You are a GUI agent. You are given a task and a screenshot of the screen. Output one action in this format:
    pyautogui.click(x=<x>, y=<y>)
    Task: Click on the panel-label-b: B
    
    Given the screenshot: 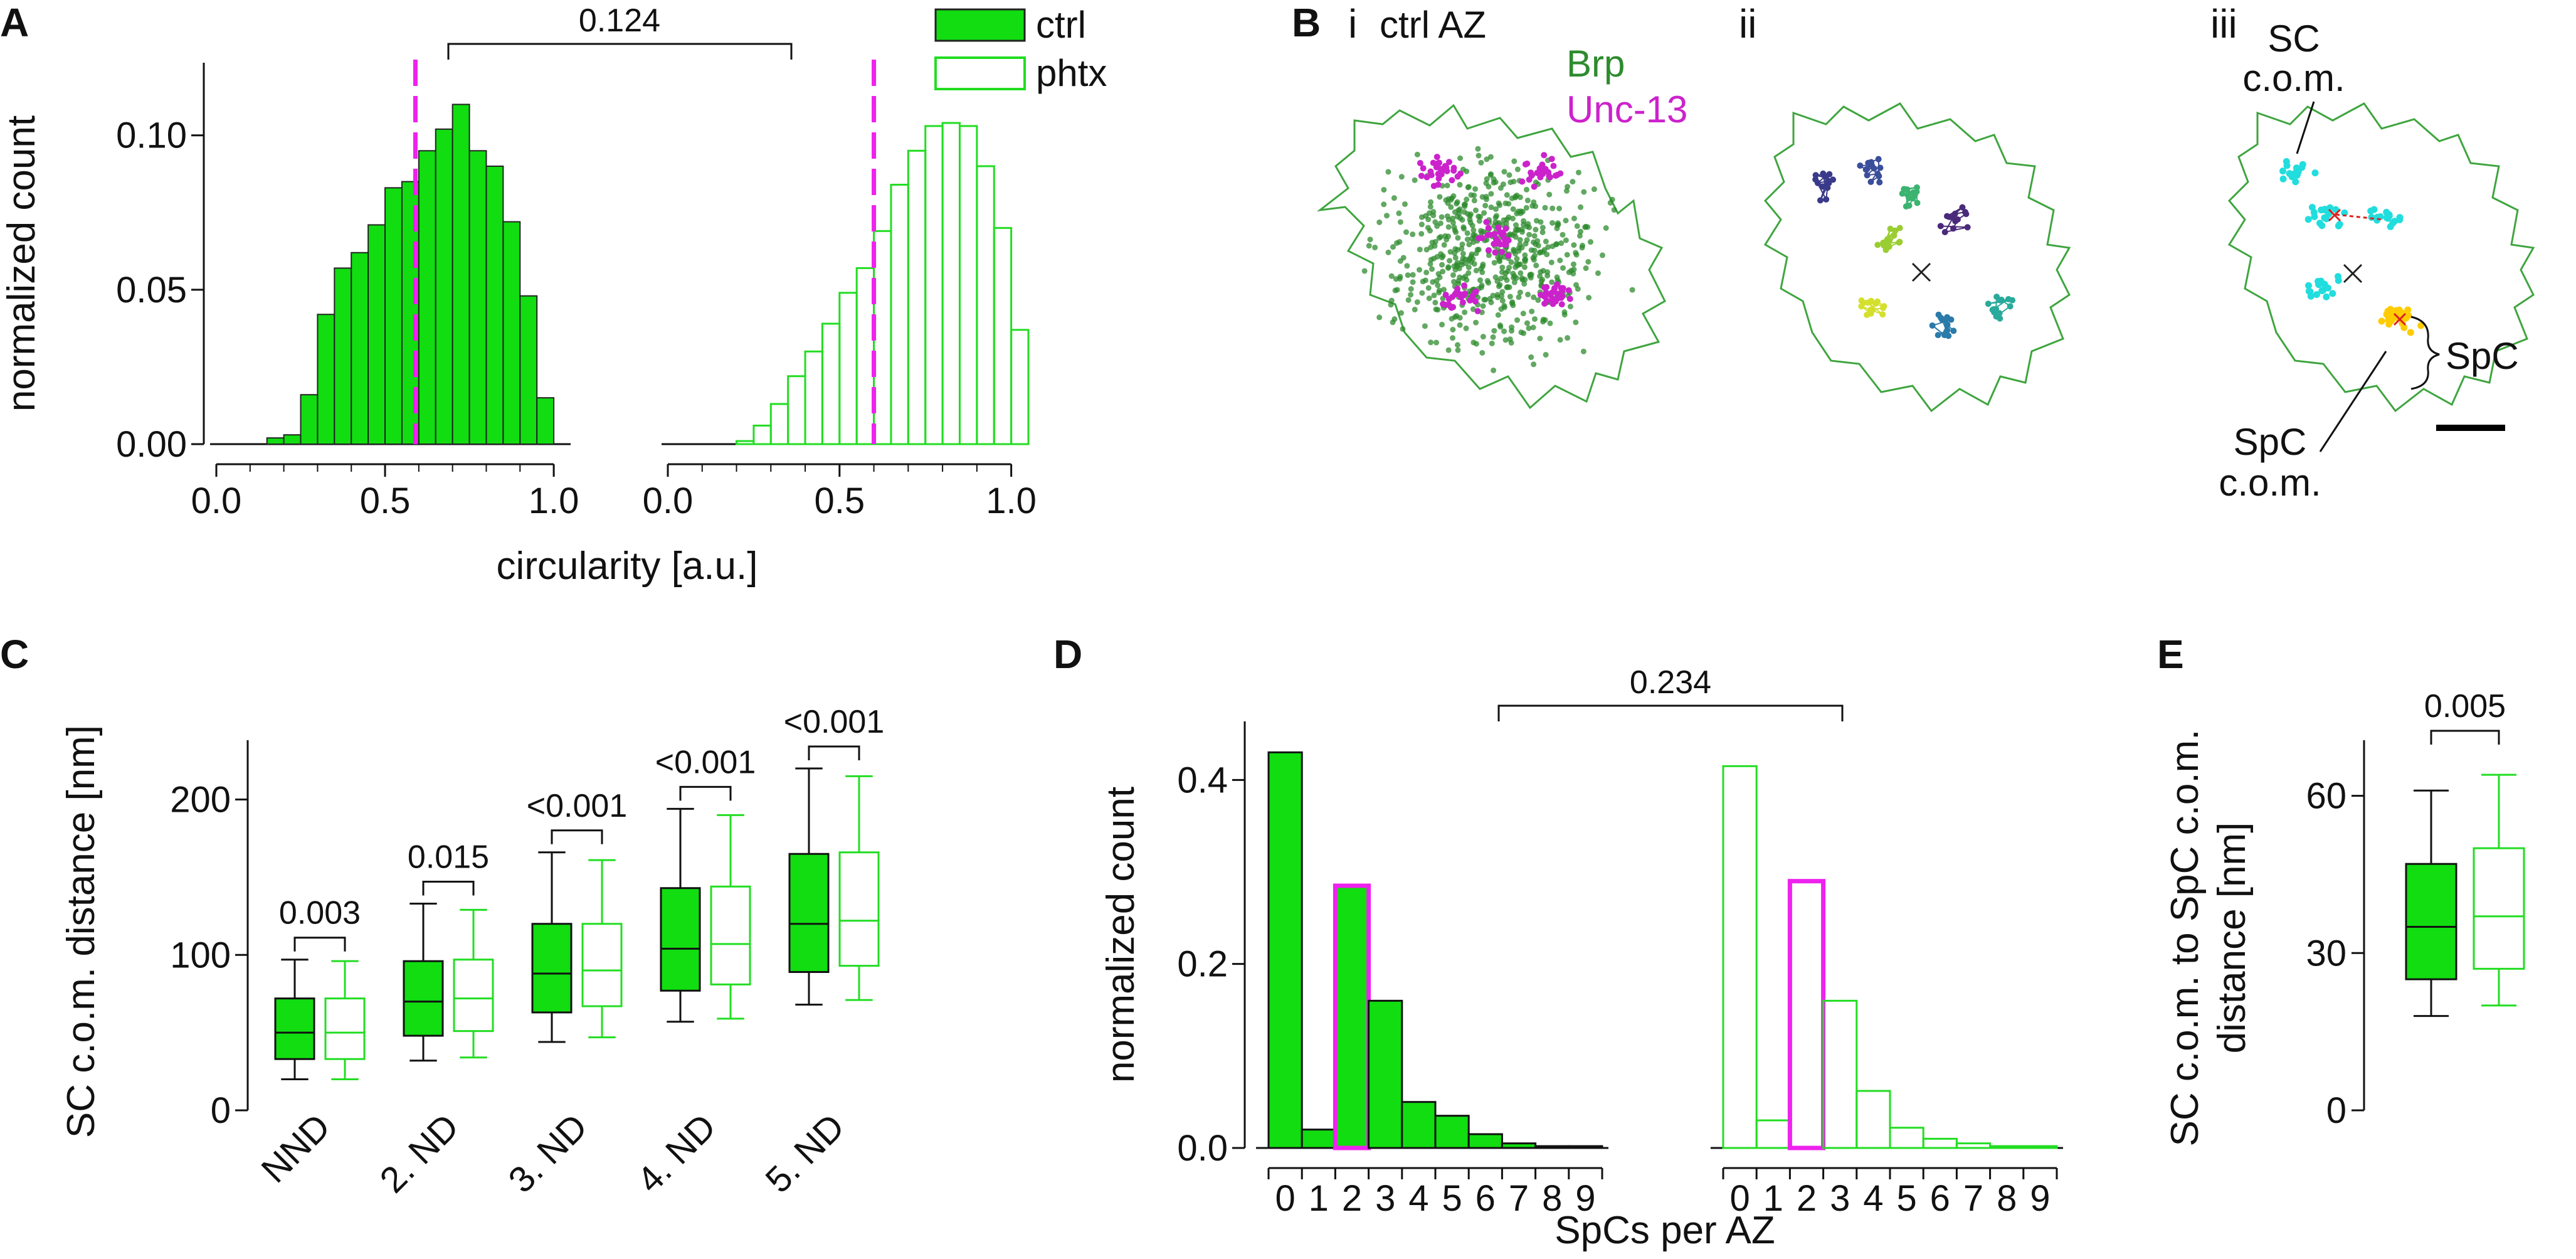 What is the action you would take?
    pyautogui.click(x=1307, y=22)
    